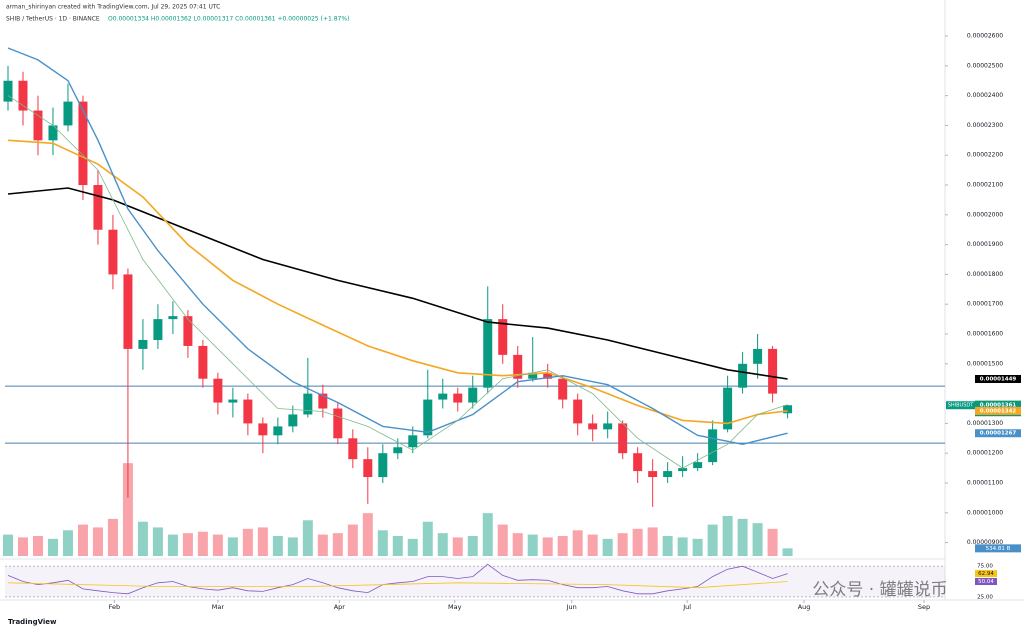 This screenshot has width=1024, height=631. What do you see at coordinates (397, 579) in the screenshot?
I see `rsi-line` at bounding box center [397, 579].